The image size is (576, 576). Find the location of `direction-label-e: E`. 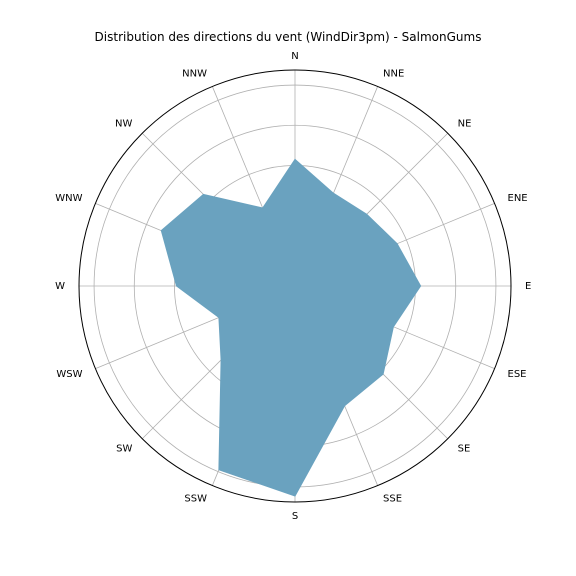

direction-label-e: E is located at coordinates (528, 286).